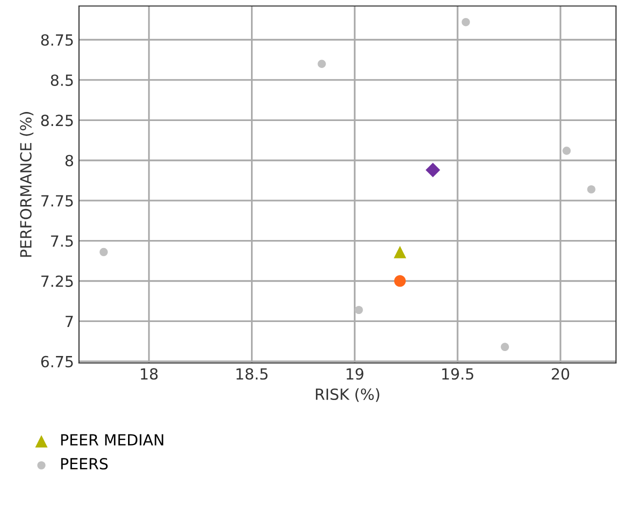 This screenshot has width=618, height=522. What do you see at coordinates (27, 184) in the screenshot?
I see `y-axis-title: PERFORMANCE (%)` at bounding box center [27, 184].